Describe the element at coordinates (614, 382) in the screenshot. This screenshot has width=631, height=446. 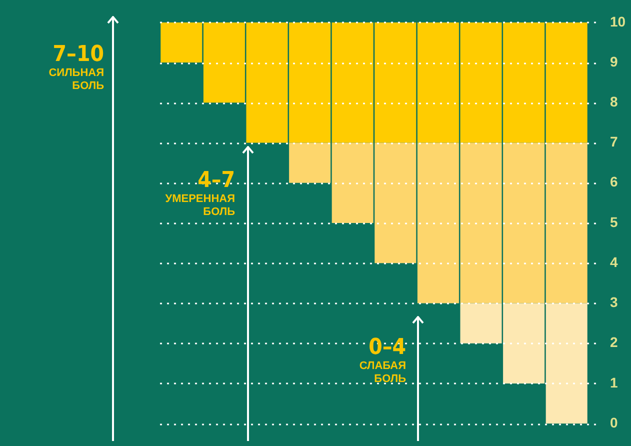
I see `y-tick-label: 1` at that location.